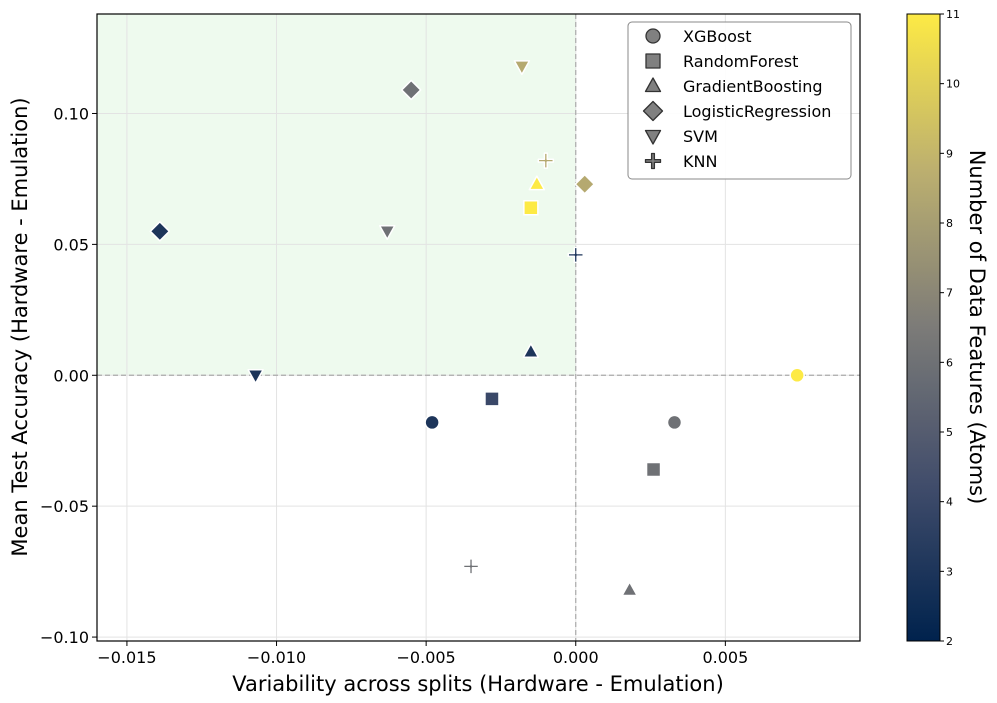  What do you see at coordinates (700, 161) in the screenshot?
I see `legend-label: KNN` at bounding box center [700, 161].